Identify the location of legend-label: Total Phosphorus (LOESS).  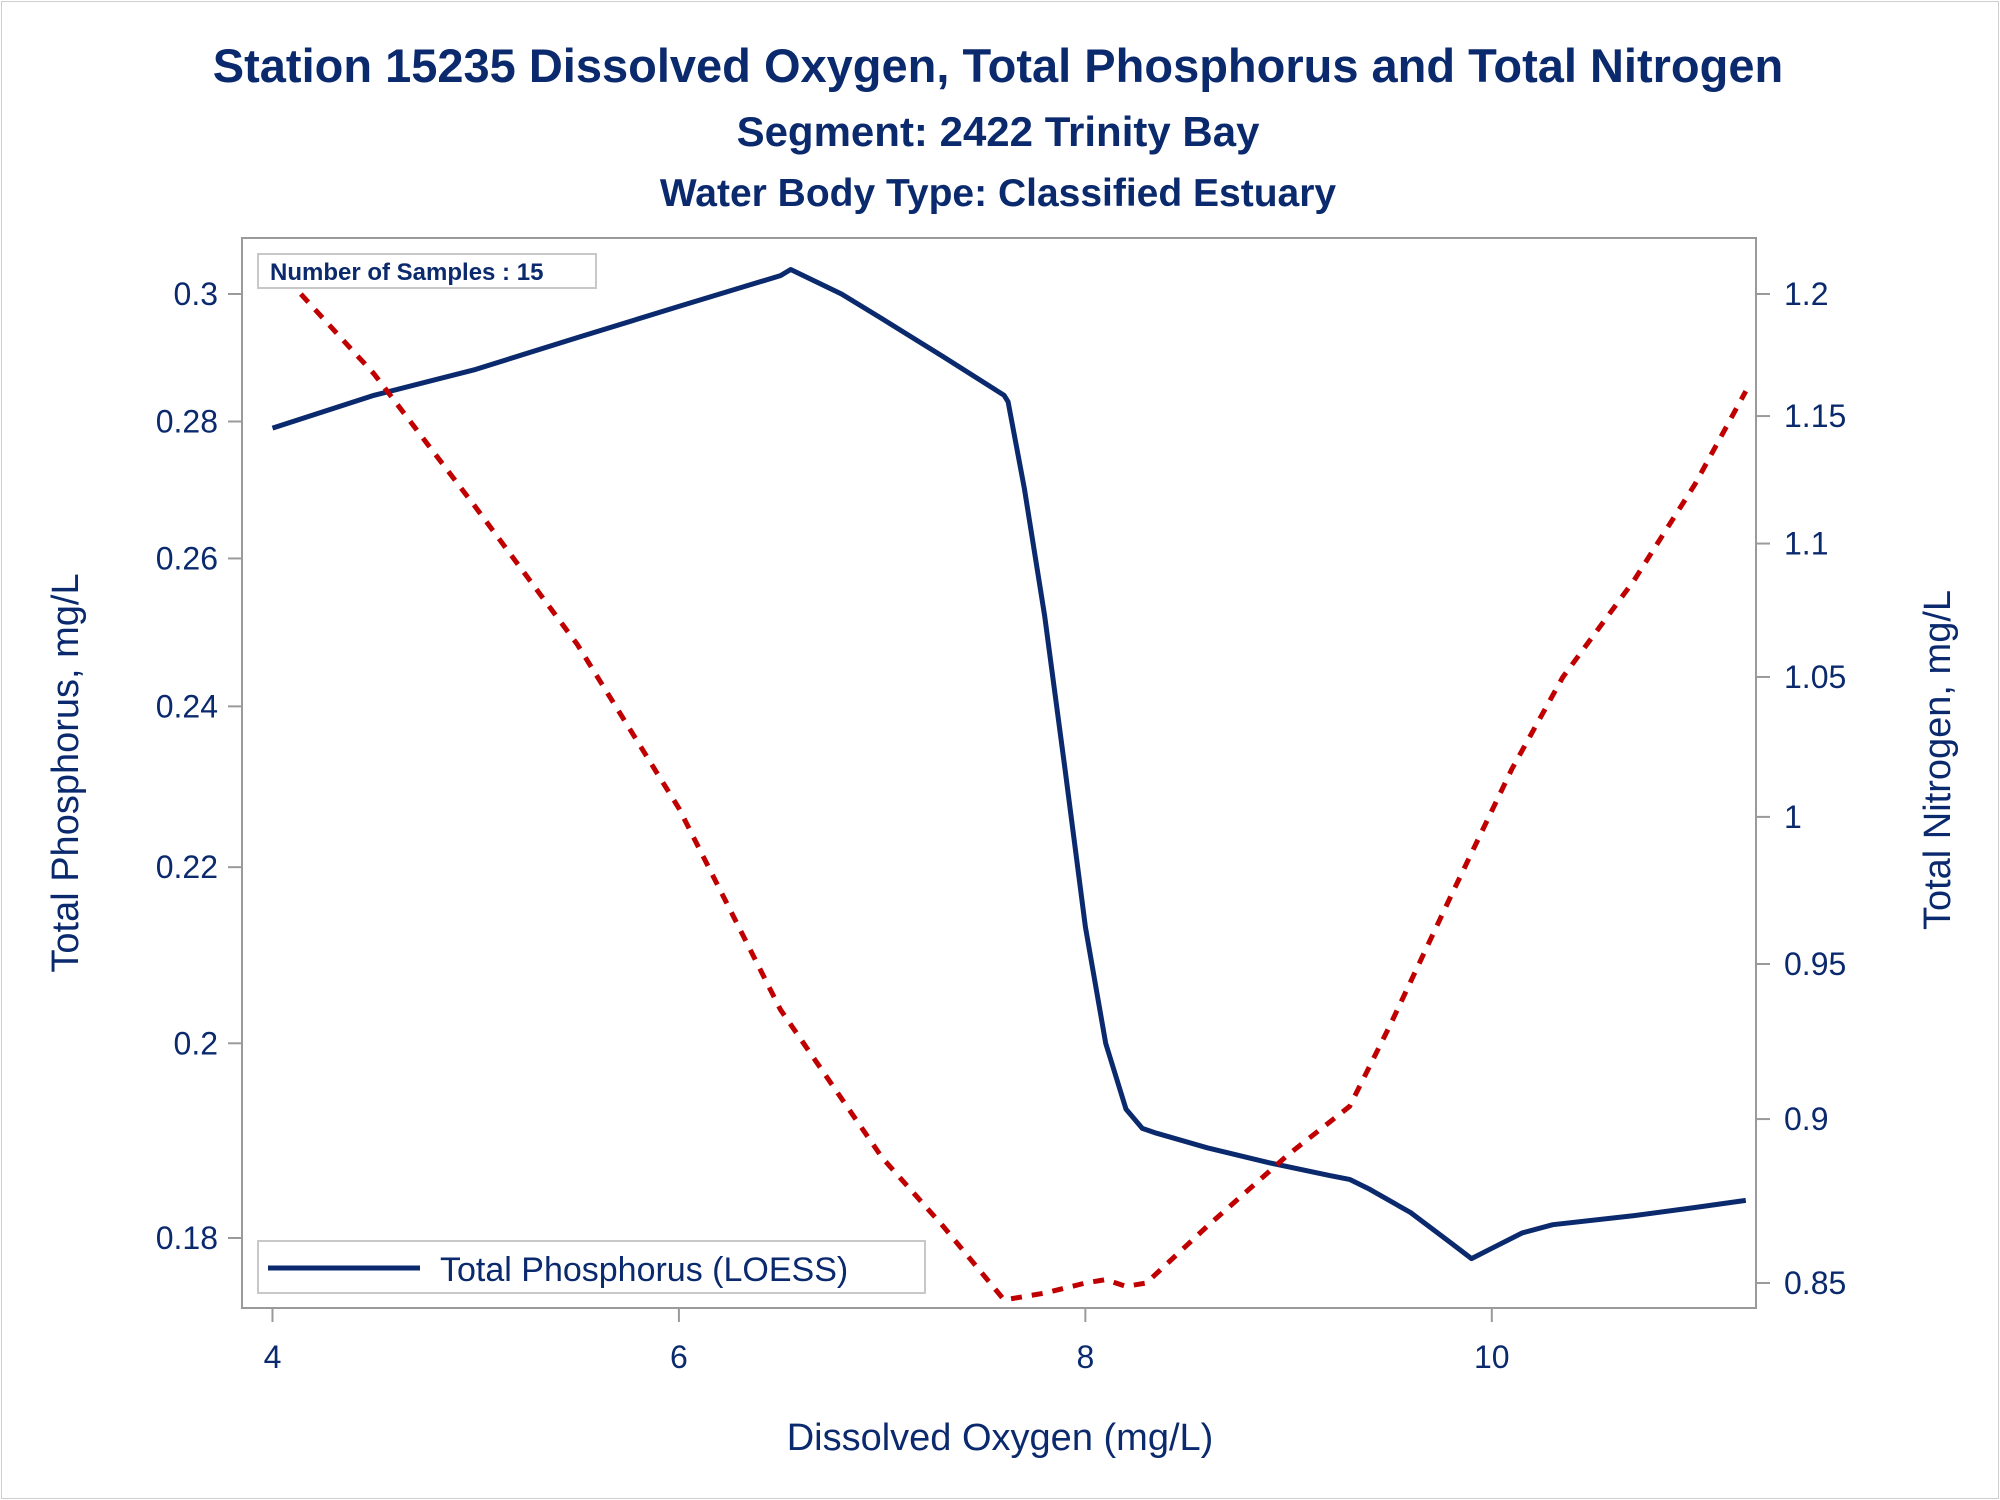
(644, 1270).